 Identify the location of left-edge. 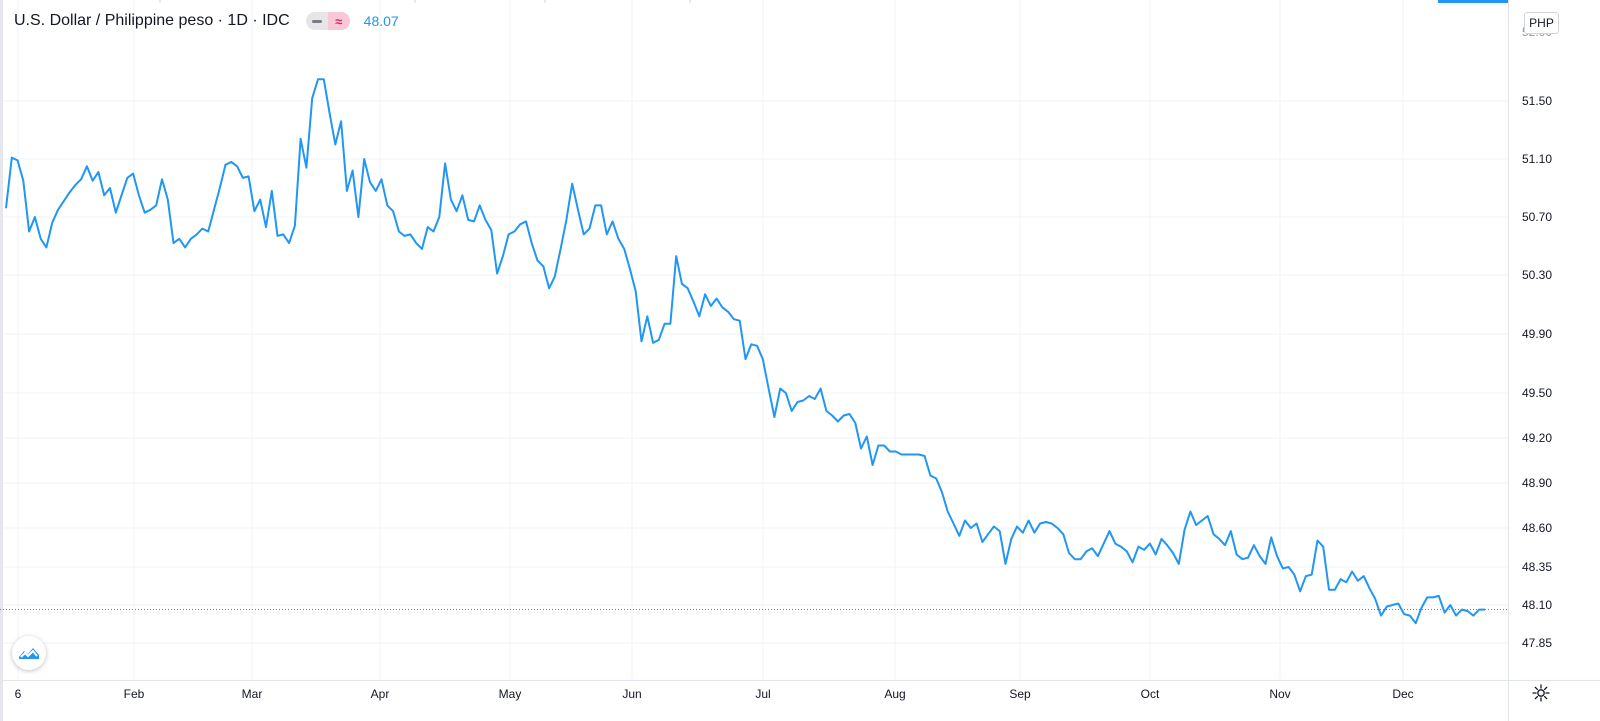
(1, 360).